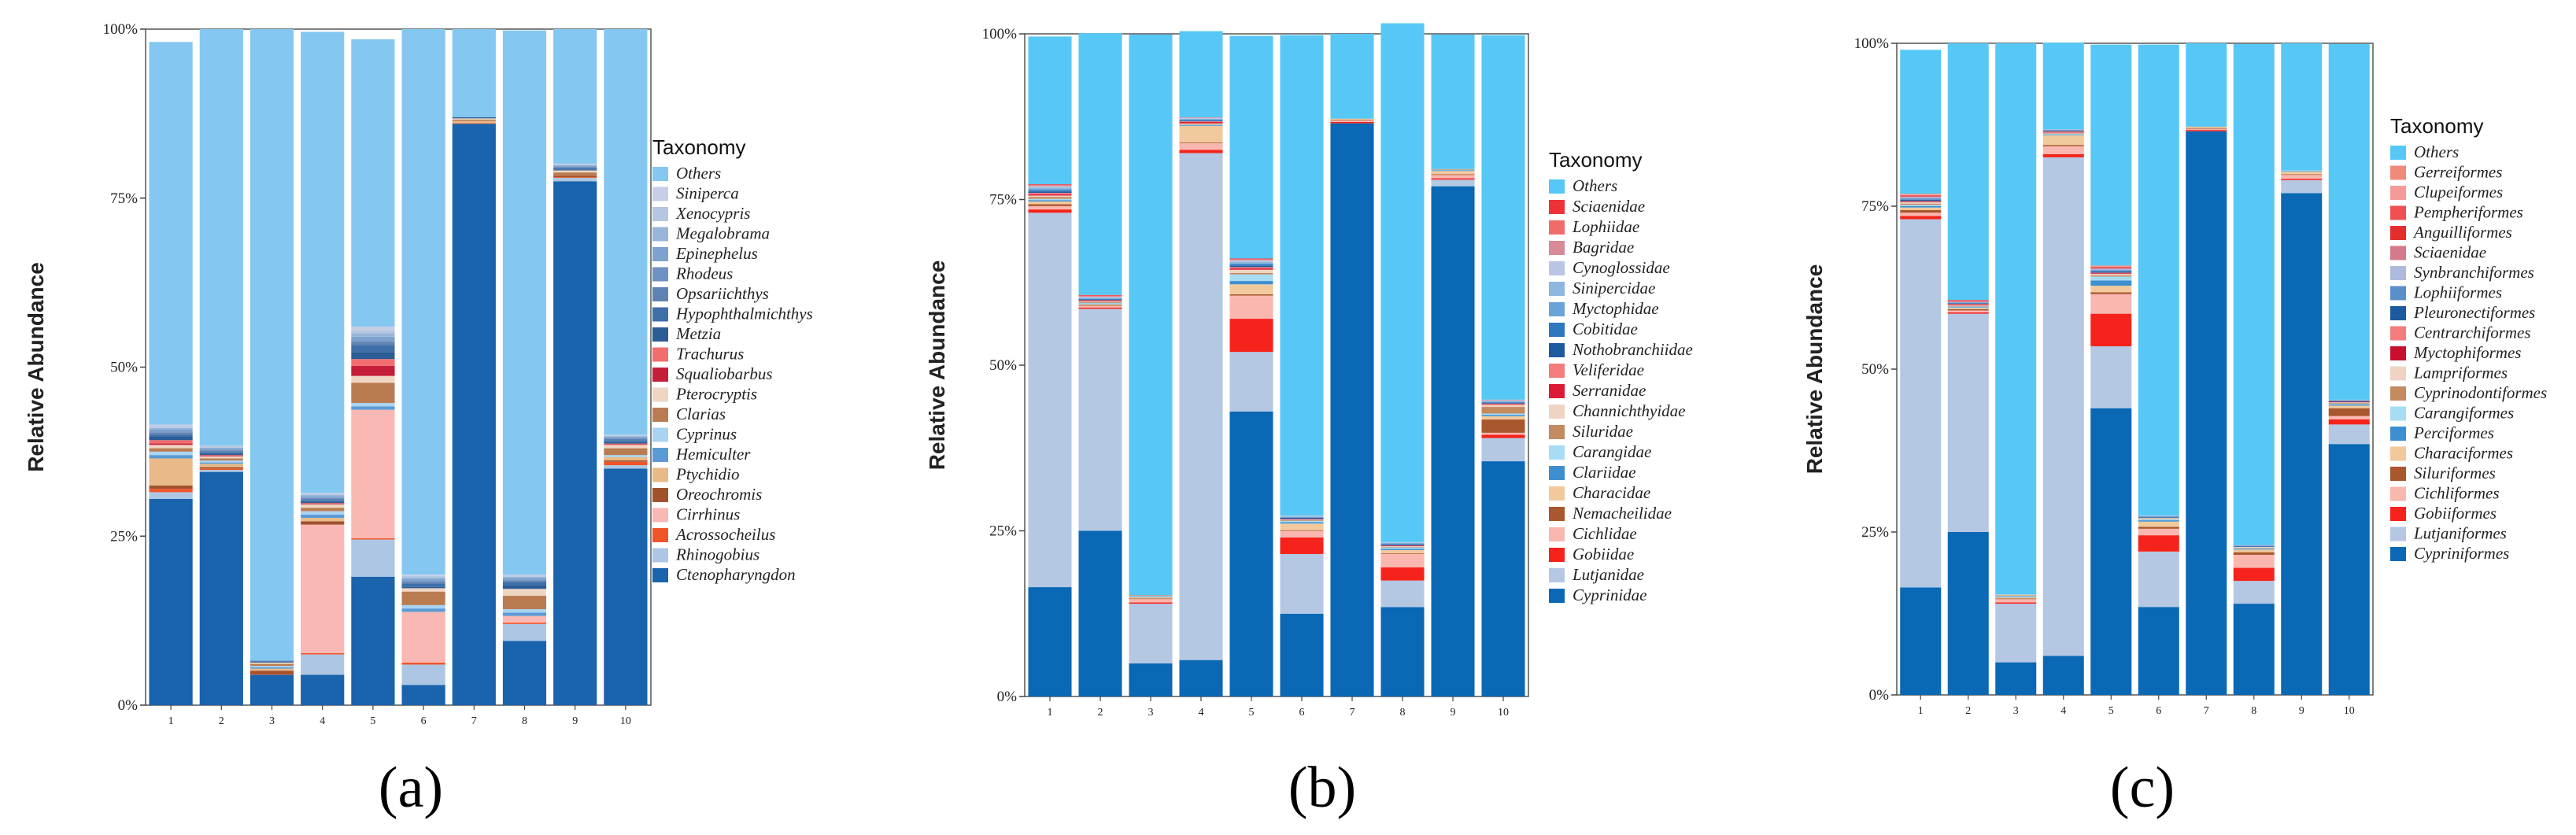 The image size is (2576, 835). Describe the element at coordinates (2158, 532) in the screenshot. I see `bar-segment-cichliformes` at that location.